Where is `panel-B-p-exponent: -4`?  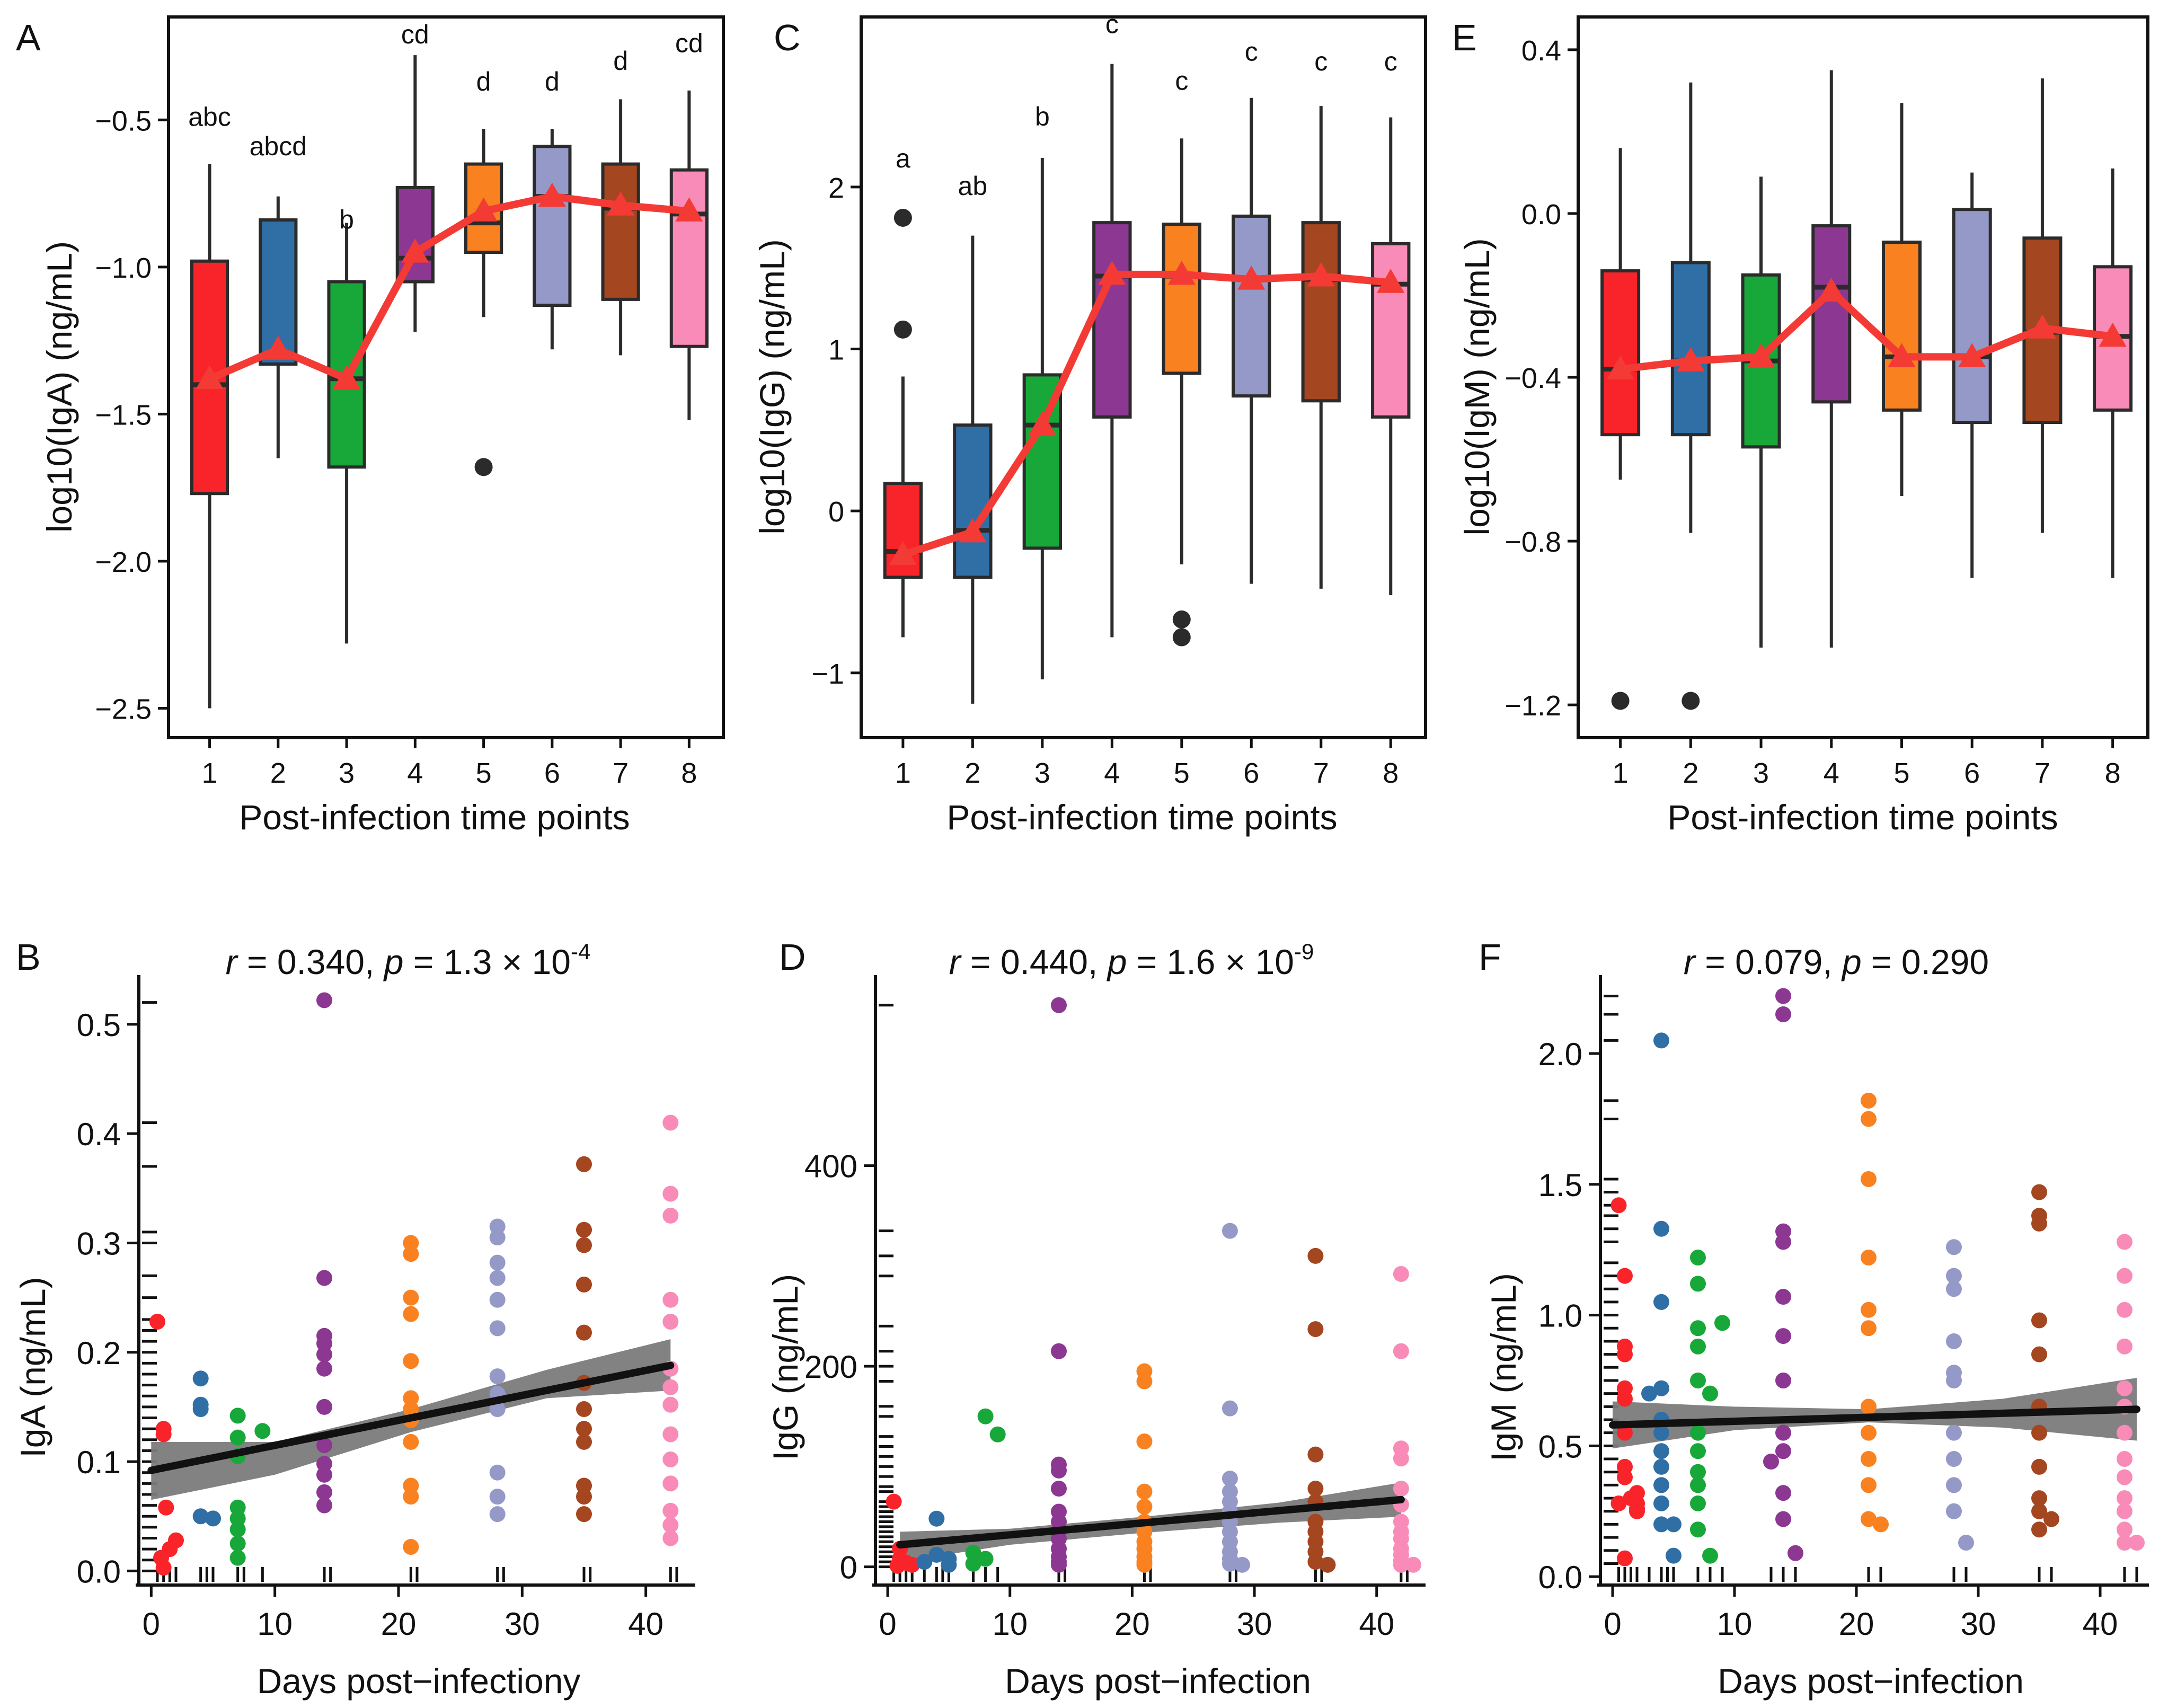 panel-B-p-exponent: -4 is located at coordinates (581, 951).